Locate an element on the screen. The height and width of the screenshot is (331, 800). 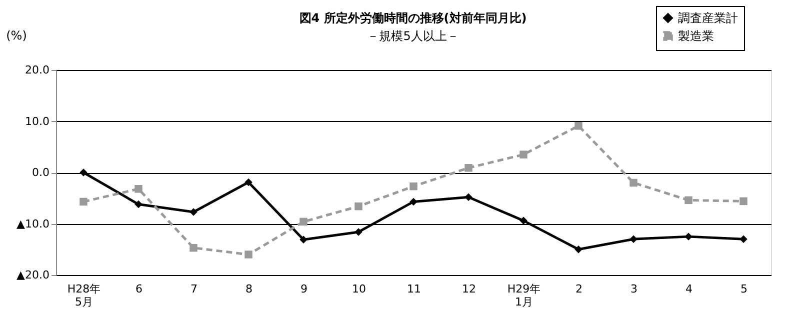
x-tick-label: 3 is located at coordinates (634, 289).